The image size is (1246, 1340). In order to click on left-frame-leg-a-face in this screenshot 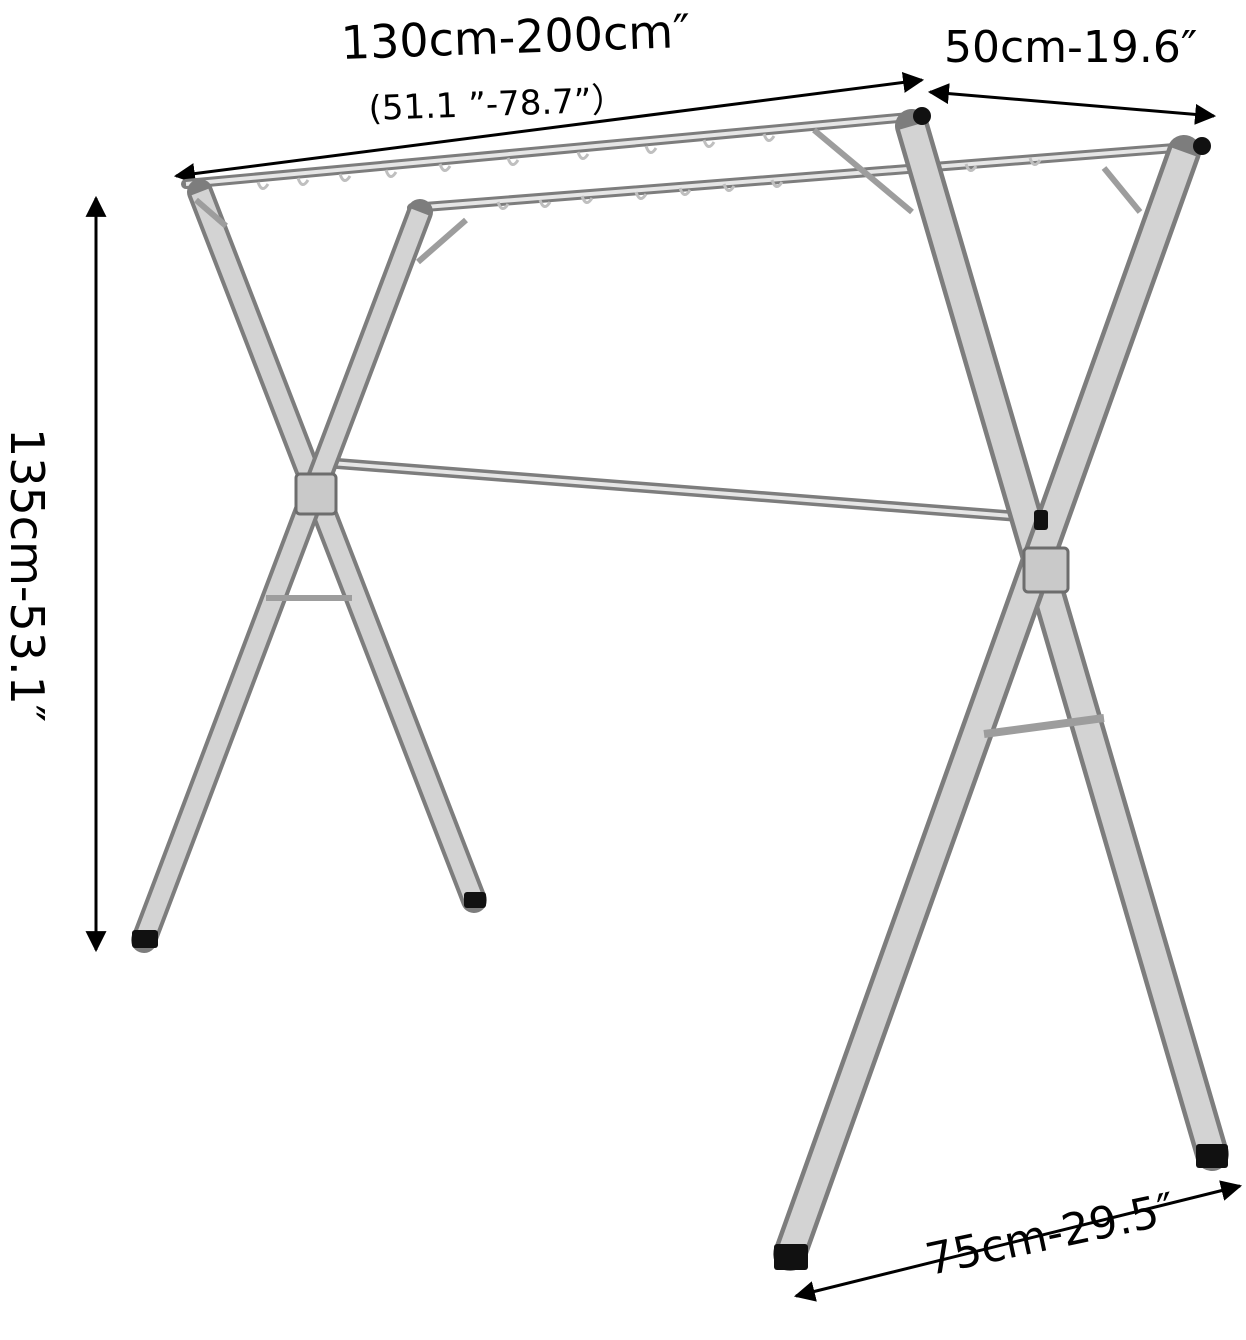, I will do `click(337, 546)`.